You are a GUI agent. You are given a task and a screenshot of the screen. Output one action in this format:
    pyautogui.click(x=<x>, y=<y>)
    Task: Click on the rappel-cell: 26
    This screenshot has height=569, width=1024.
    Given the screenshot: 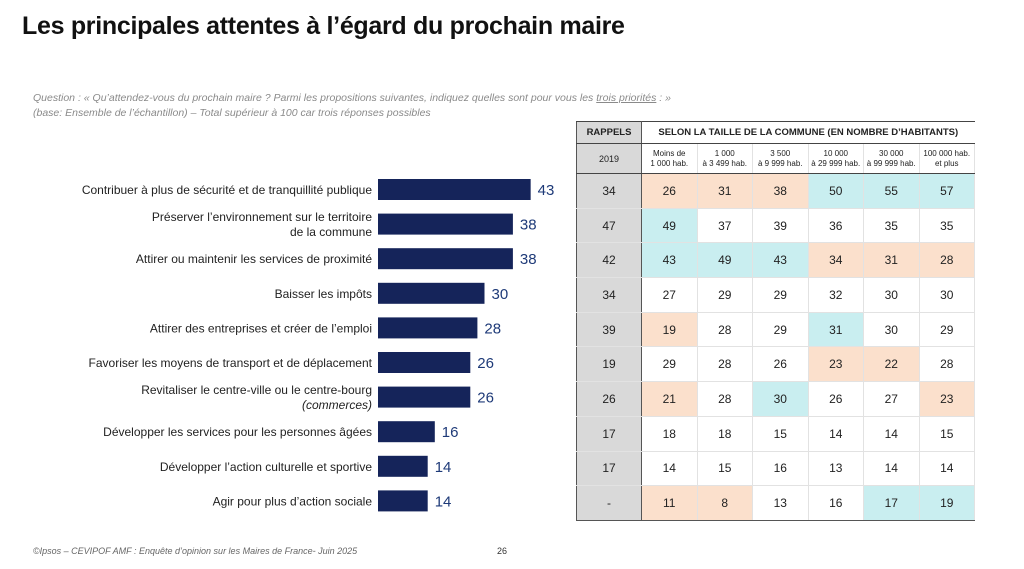 What is the action you would take?
    pyautogui.click(x=609, y=399)
    